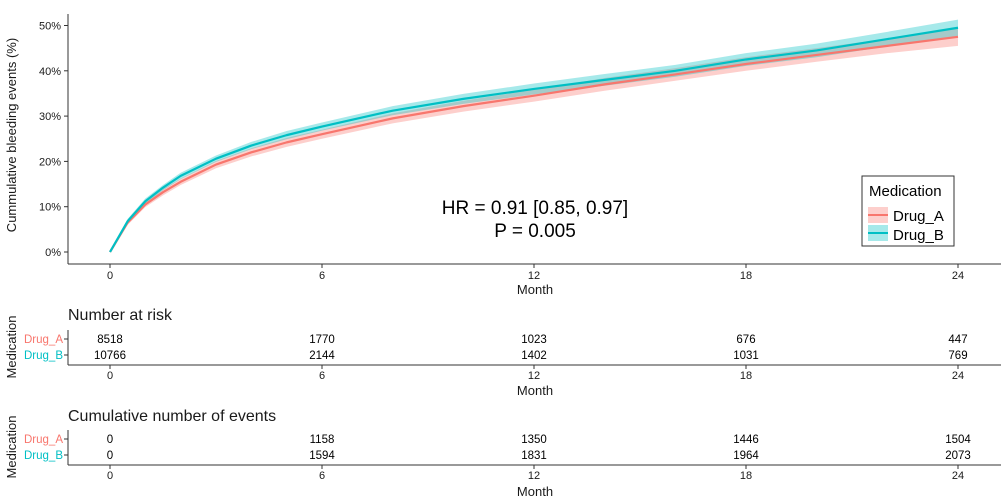 This screenshot has width=1008, height=504. What do you see at coordinates (535, 231) in the screenshot?
I see `p-value-annotation: P = 0.005` at bounding box center [535, 231].